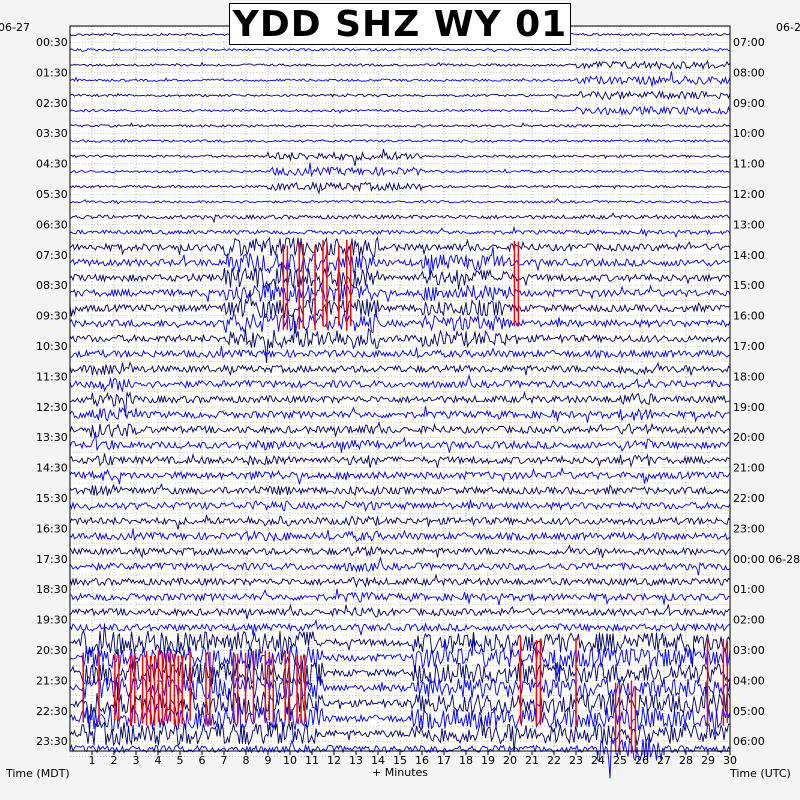 This screenshot has height=800, width=800. Describe the element at coordinates (158, 760) in the screenshot. I see `x-tick-label: 4` at that location.